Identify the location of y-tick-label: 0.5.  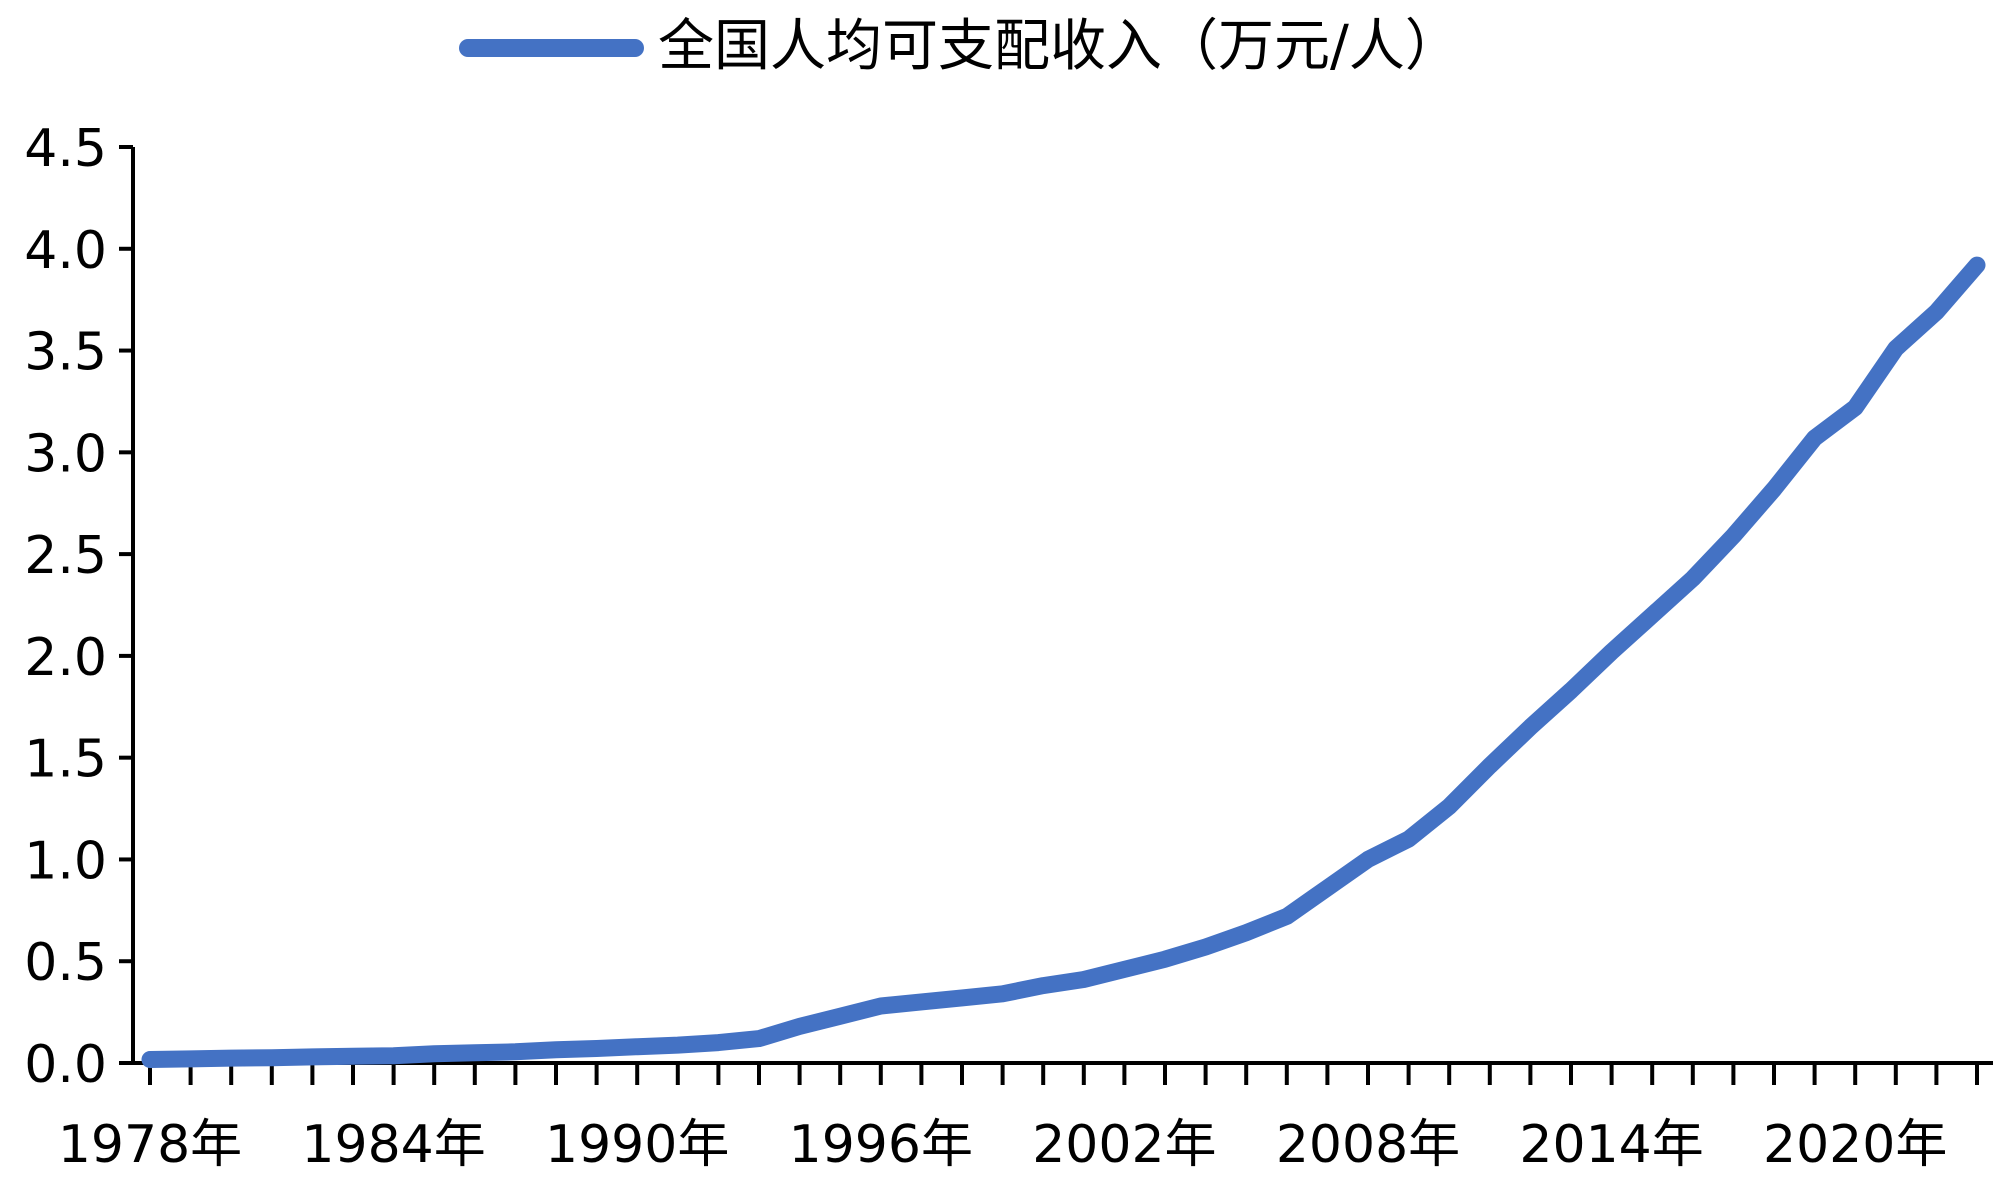
(65, 963).